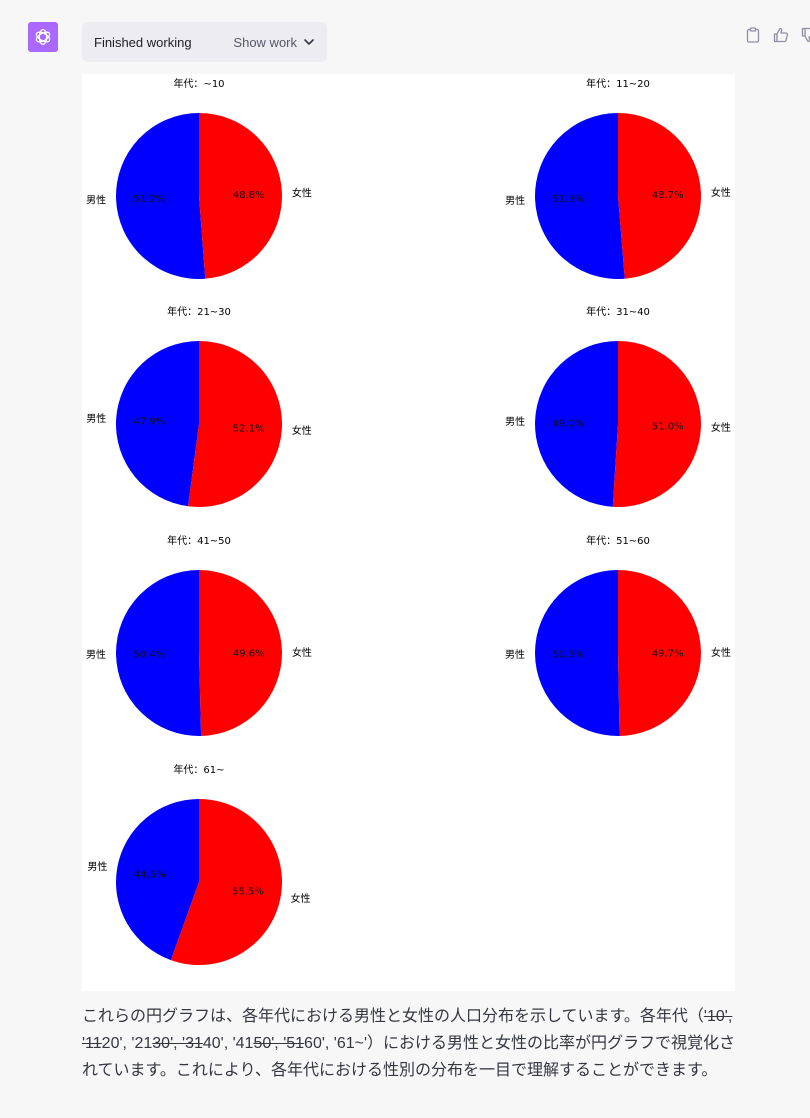 The height and width of the screenshot is (1118, 810). Describe the element at coordinates (668, 654) in the screenshot. I see `slice-percent-label: 49.7%` at that location.